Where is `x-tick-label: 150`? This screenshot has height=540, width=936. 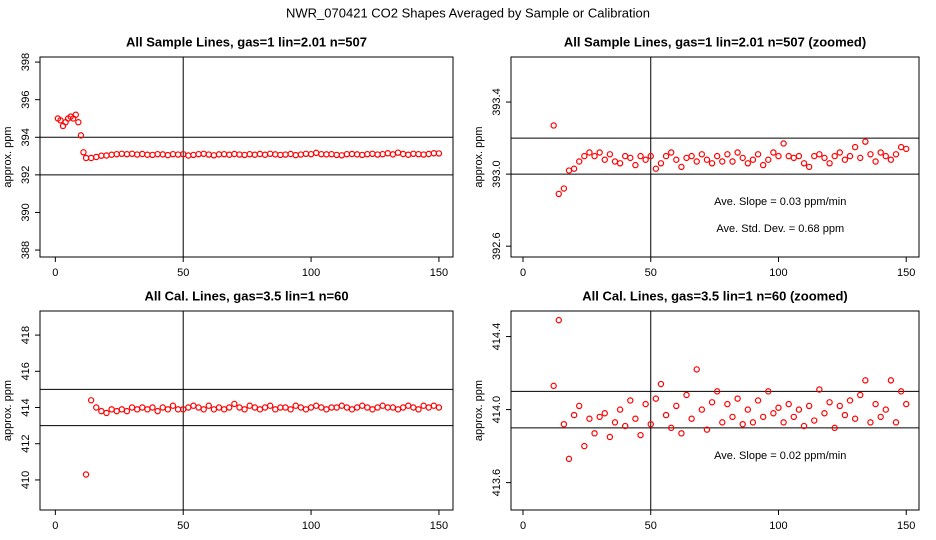 x-tick-label: 150 is located at coordinates (439, 526).